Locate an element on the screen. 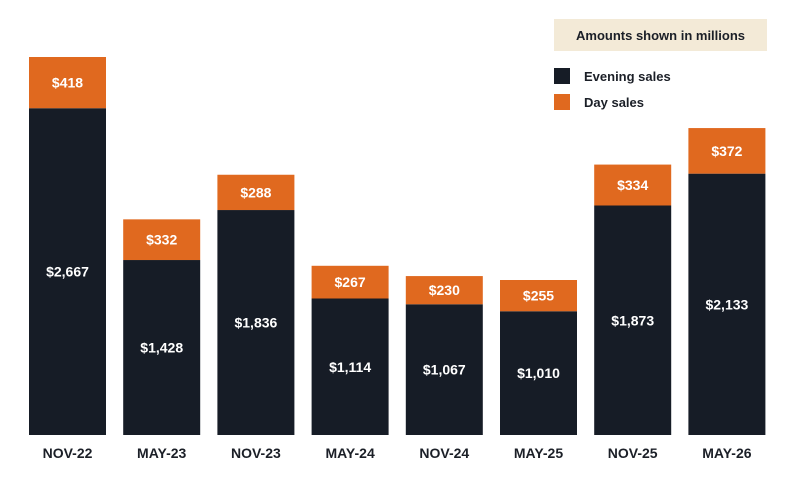 Image resolution: width=790 pixels, height=489 pixels. value-label-evening-may-24: $1,114 is located at coordinates (350, 367).